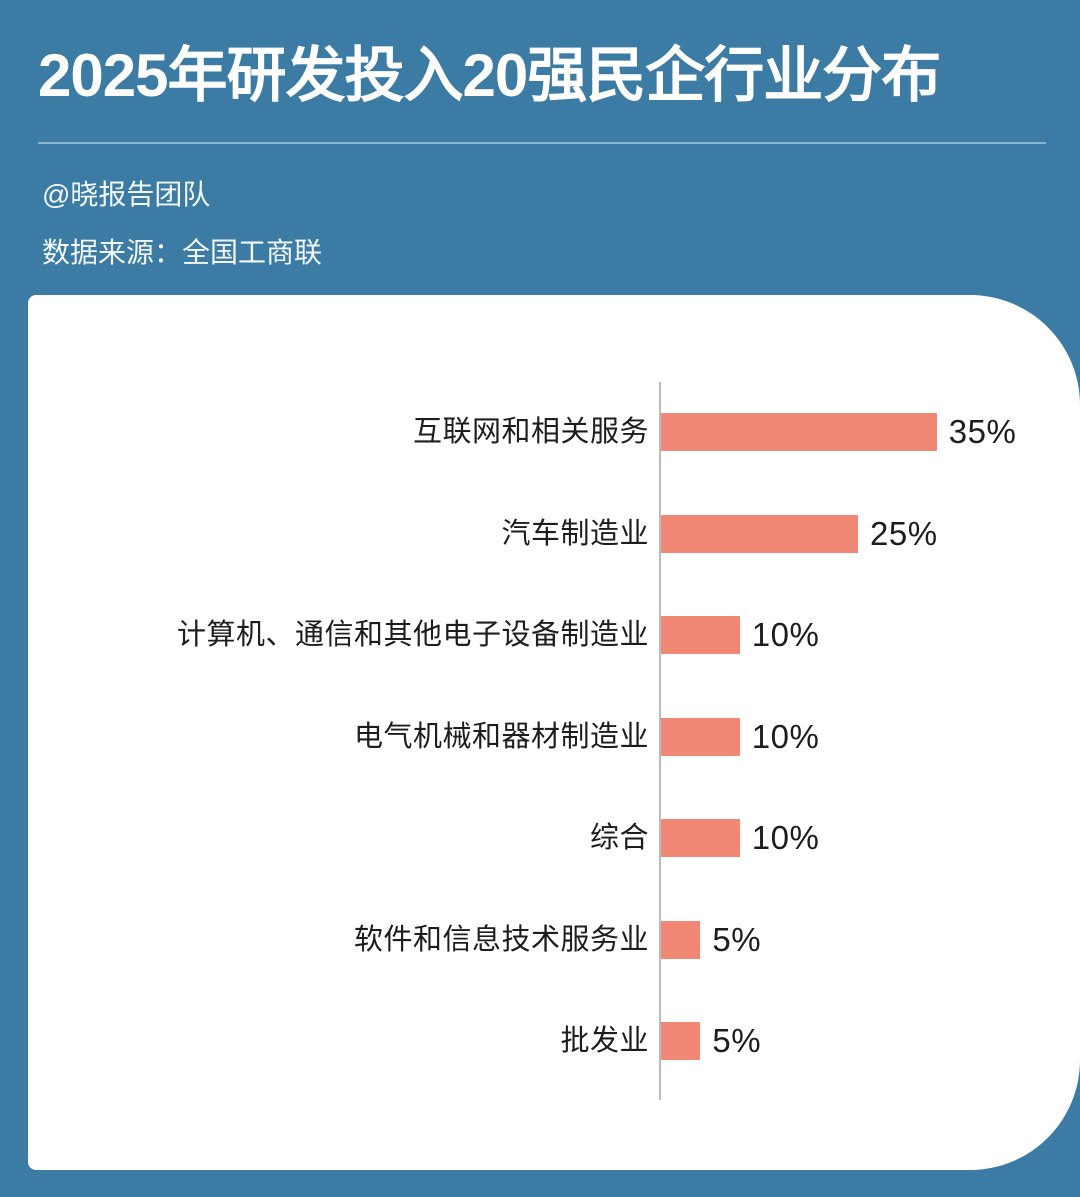 Image resolution: width=1080 pixels, height=1197 pixels. Describe the element at coordinates (554, 838) in the screenshot. I see `bar-row: 综合 10%` at that location.